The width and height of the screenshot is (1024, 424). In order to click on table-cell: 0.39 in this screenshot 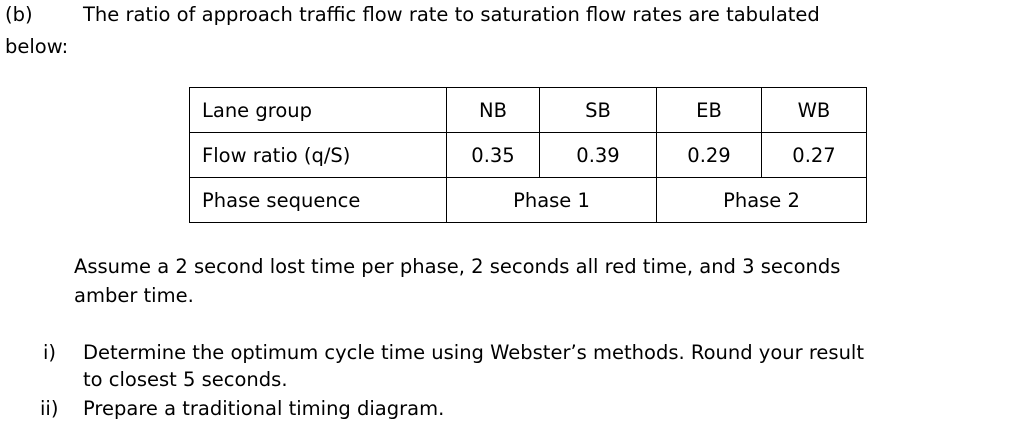, I will do `click(598, 155)`.